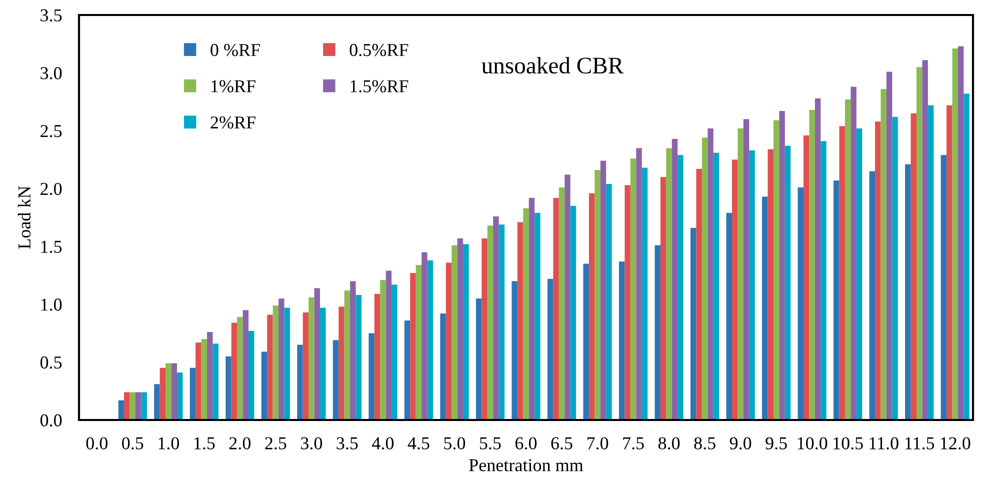 This screenshot has height=486, width=984. I want to click on y-tick-label: 0.5, so click(51, 362).